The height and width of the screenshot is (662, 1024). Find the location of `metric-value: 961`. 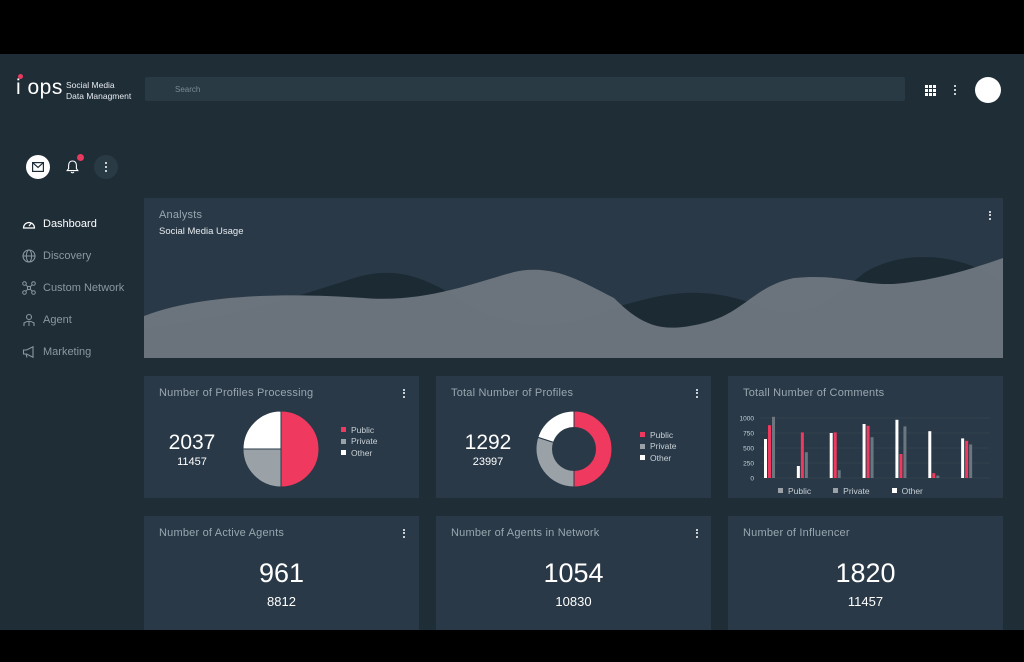

metric-value: 961 is located at coordinates (281, 573).